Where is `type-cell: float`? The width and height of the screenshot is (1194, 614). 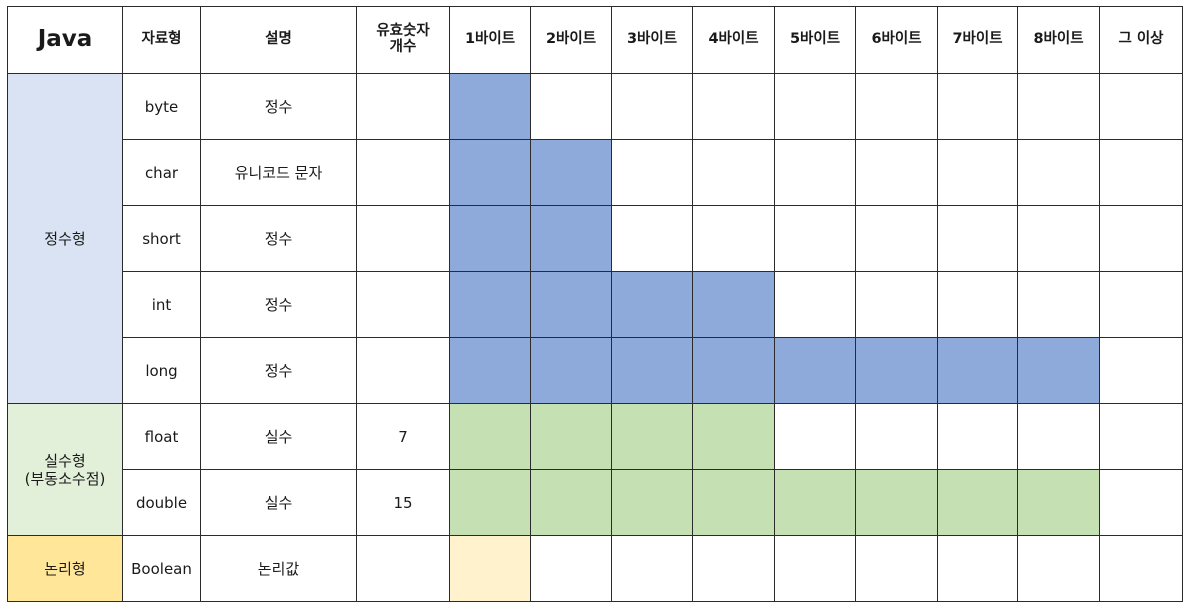
type-cell: float is located at coordinates (161, 436).